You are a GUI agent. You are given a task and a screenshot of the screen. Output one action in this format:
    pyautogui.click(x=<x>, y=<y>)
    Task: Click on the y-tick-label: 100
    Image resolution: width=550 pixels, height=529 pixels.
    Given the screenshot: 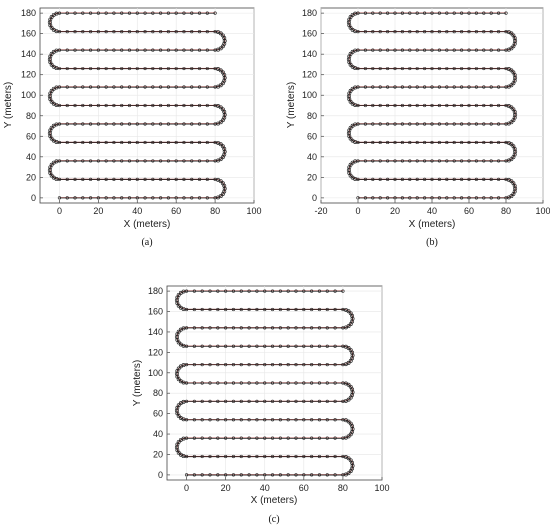 What is the action you would take?
    pyautogui.click(x=309, y=95)
    